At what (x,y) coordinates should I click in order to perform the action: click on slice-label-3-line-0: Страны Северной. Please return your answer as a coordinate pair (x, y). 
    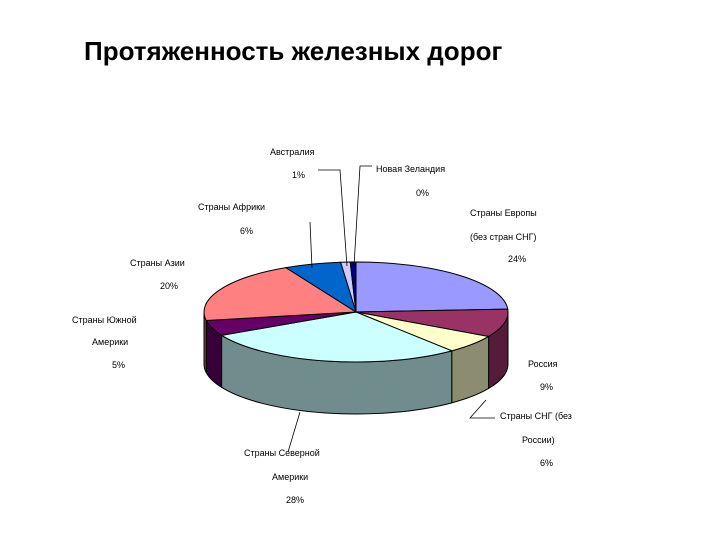
    Looking at the image, I should click on (282, 453).